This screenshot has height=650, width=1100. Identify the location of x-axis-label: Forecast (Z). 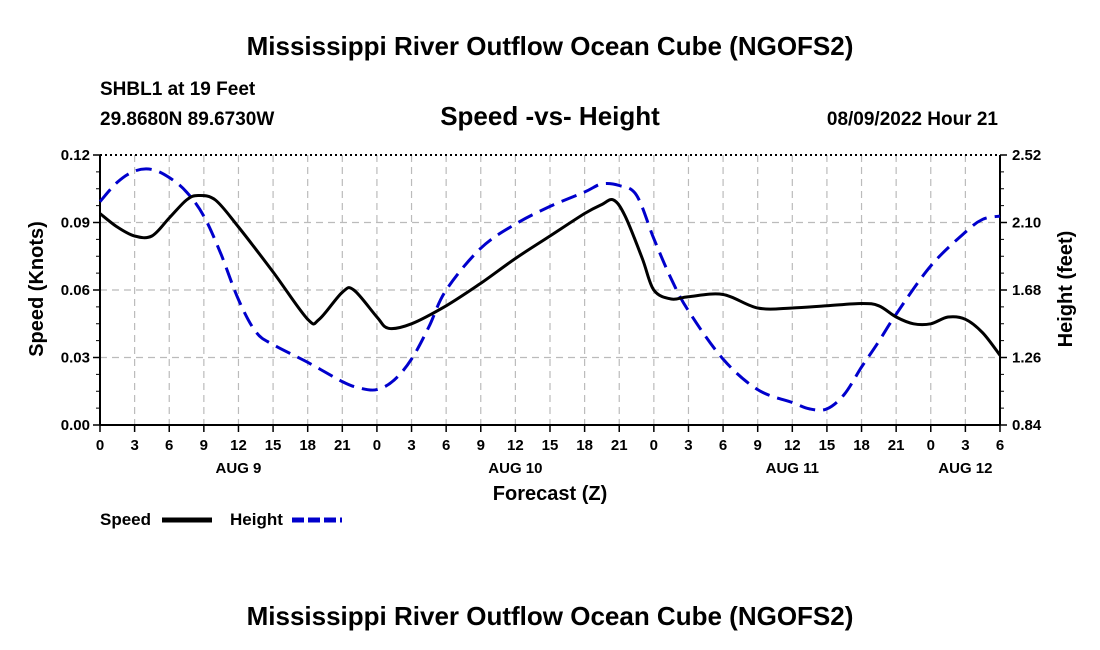
(550, 494).